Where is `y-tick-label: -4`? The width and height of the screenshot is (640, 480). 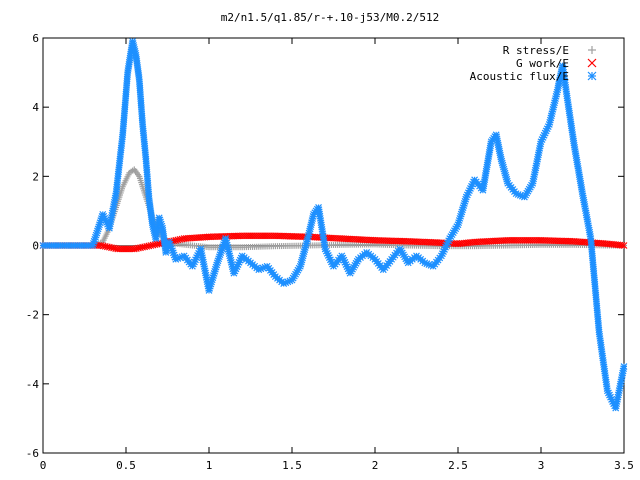
y-tick-label: -4 is located at coordinates (33, 384).